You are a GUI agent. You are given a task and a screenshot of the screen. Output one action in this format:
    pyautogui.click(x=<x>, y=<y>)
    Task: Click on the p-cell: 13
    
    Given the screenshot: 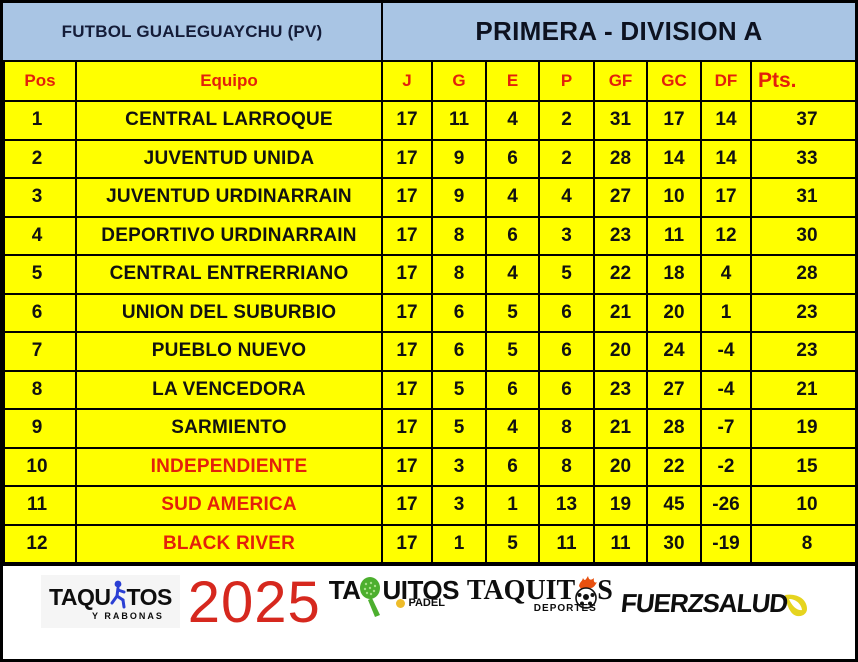 What is the action you would take?
    pyautogui.click(x=566, y=505)
    